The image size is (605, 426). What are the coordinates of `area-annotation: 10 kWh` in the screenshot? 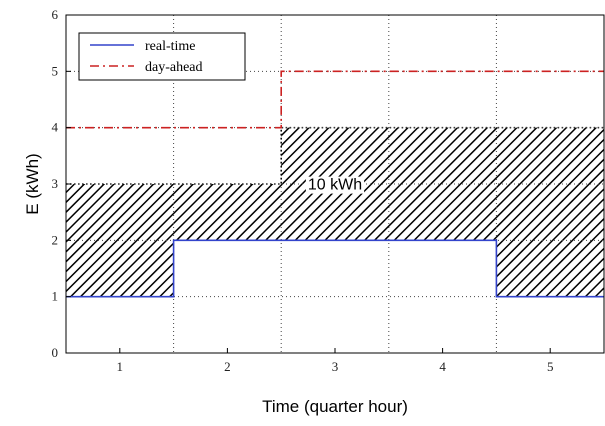 It's located at (335, 185).